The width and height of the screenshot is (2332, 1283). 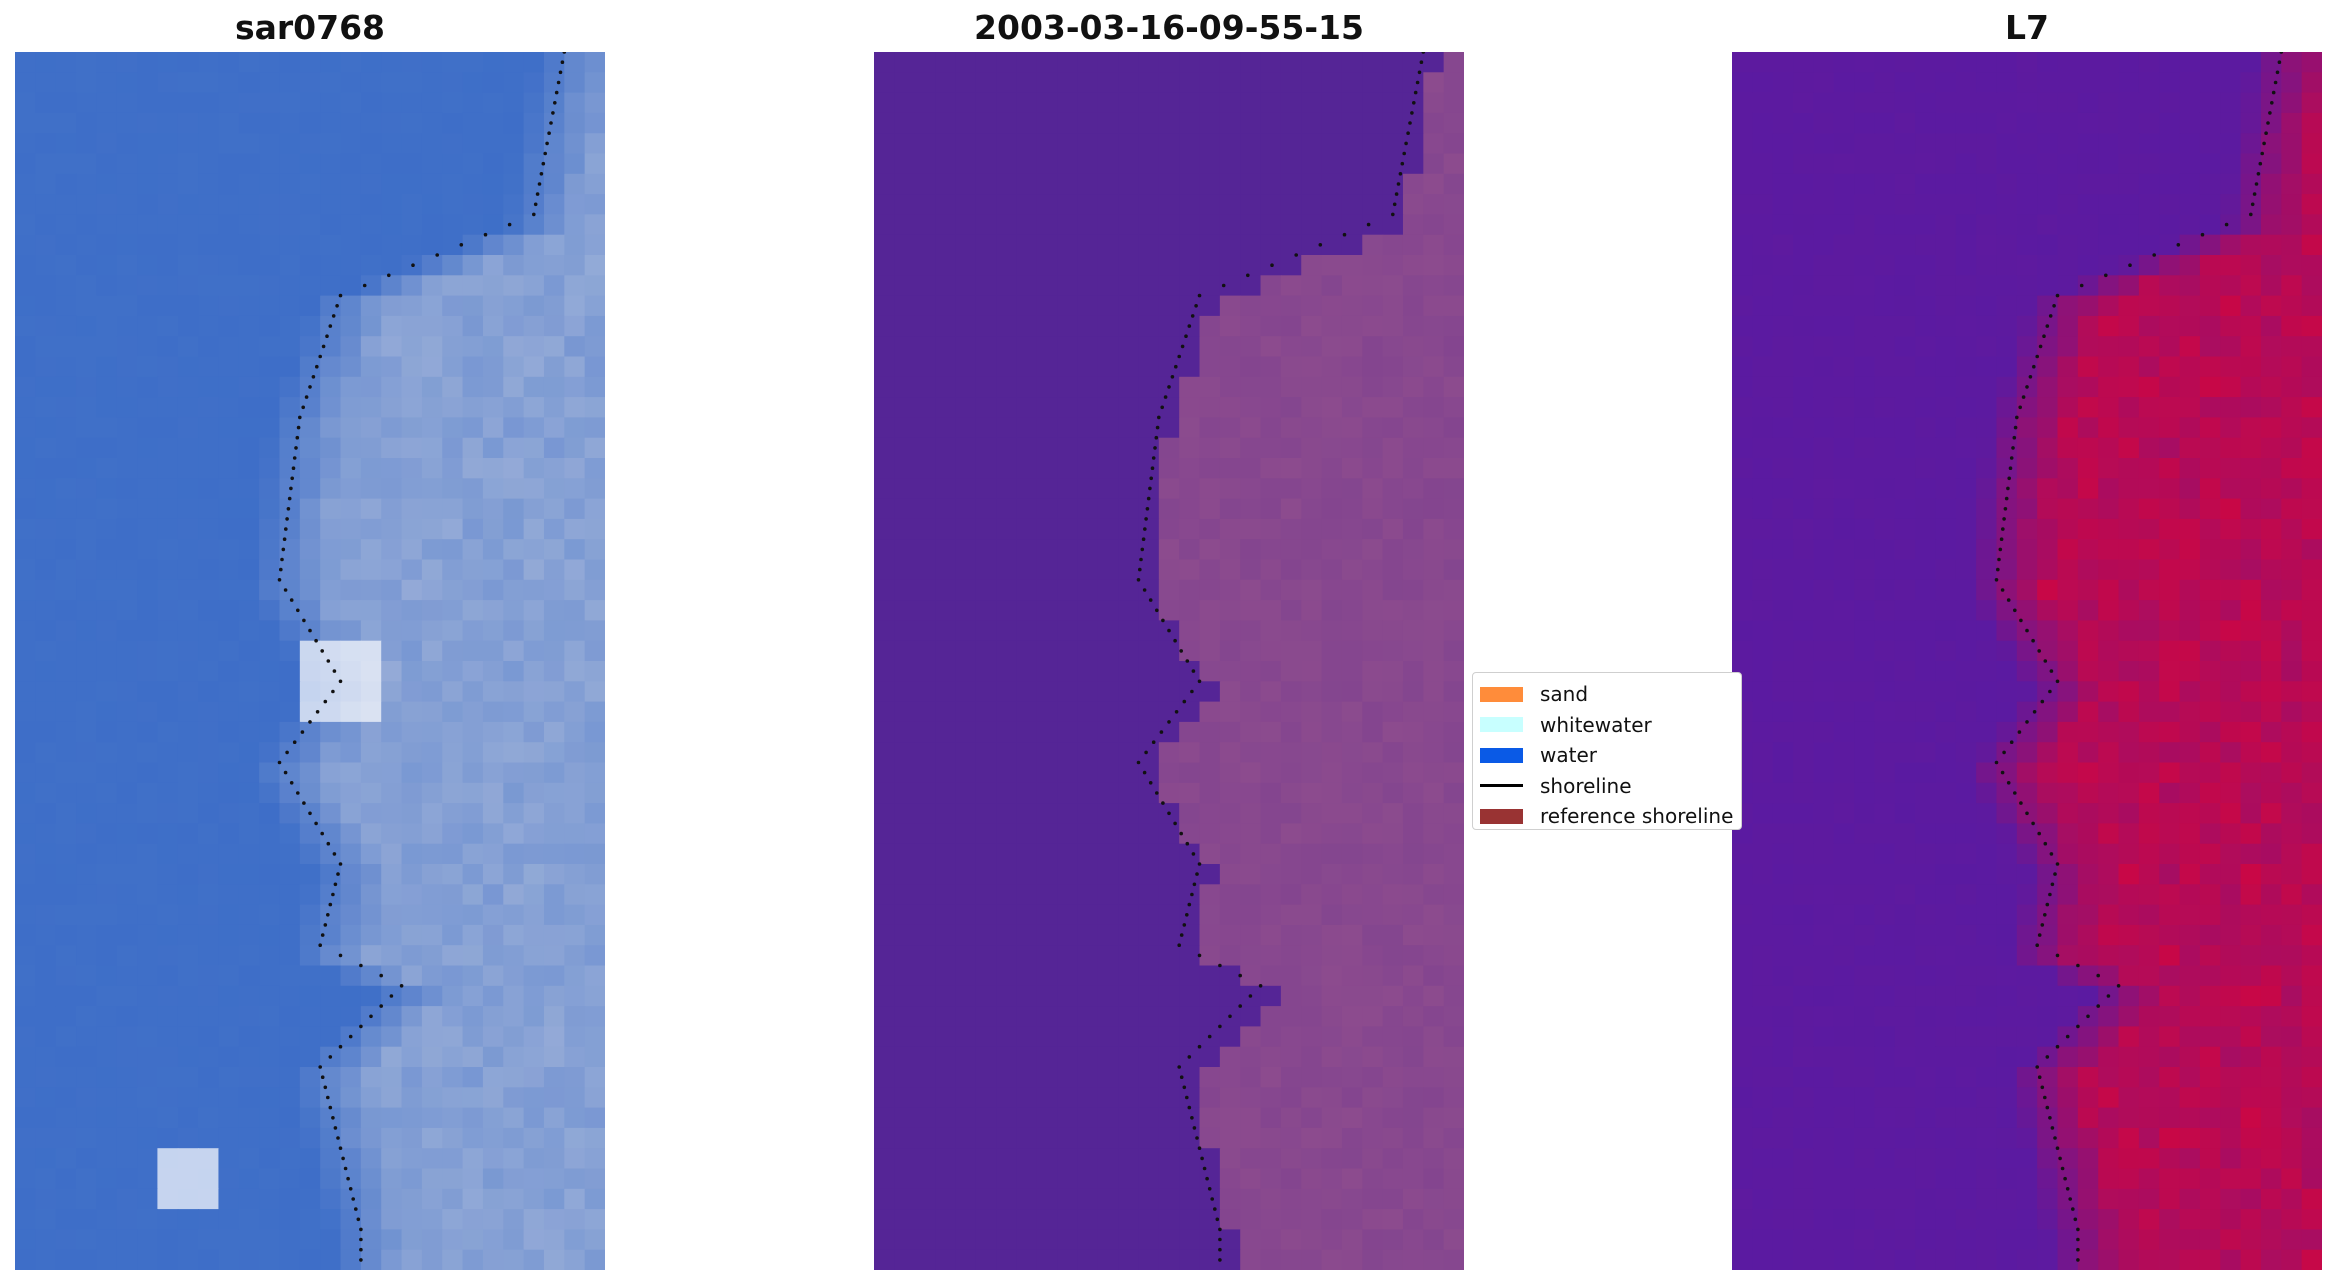 I want to click on panel-title-index: L7, so click(x=2027, y=27).